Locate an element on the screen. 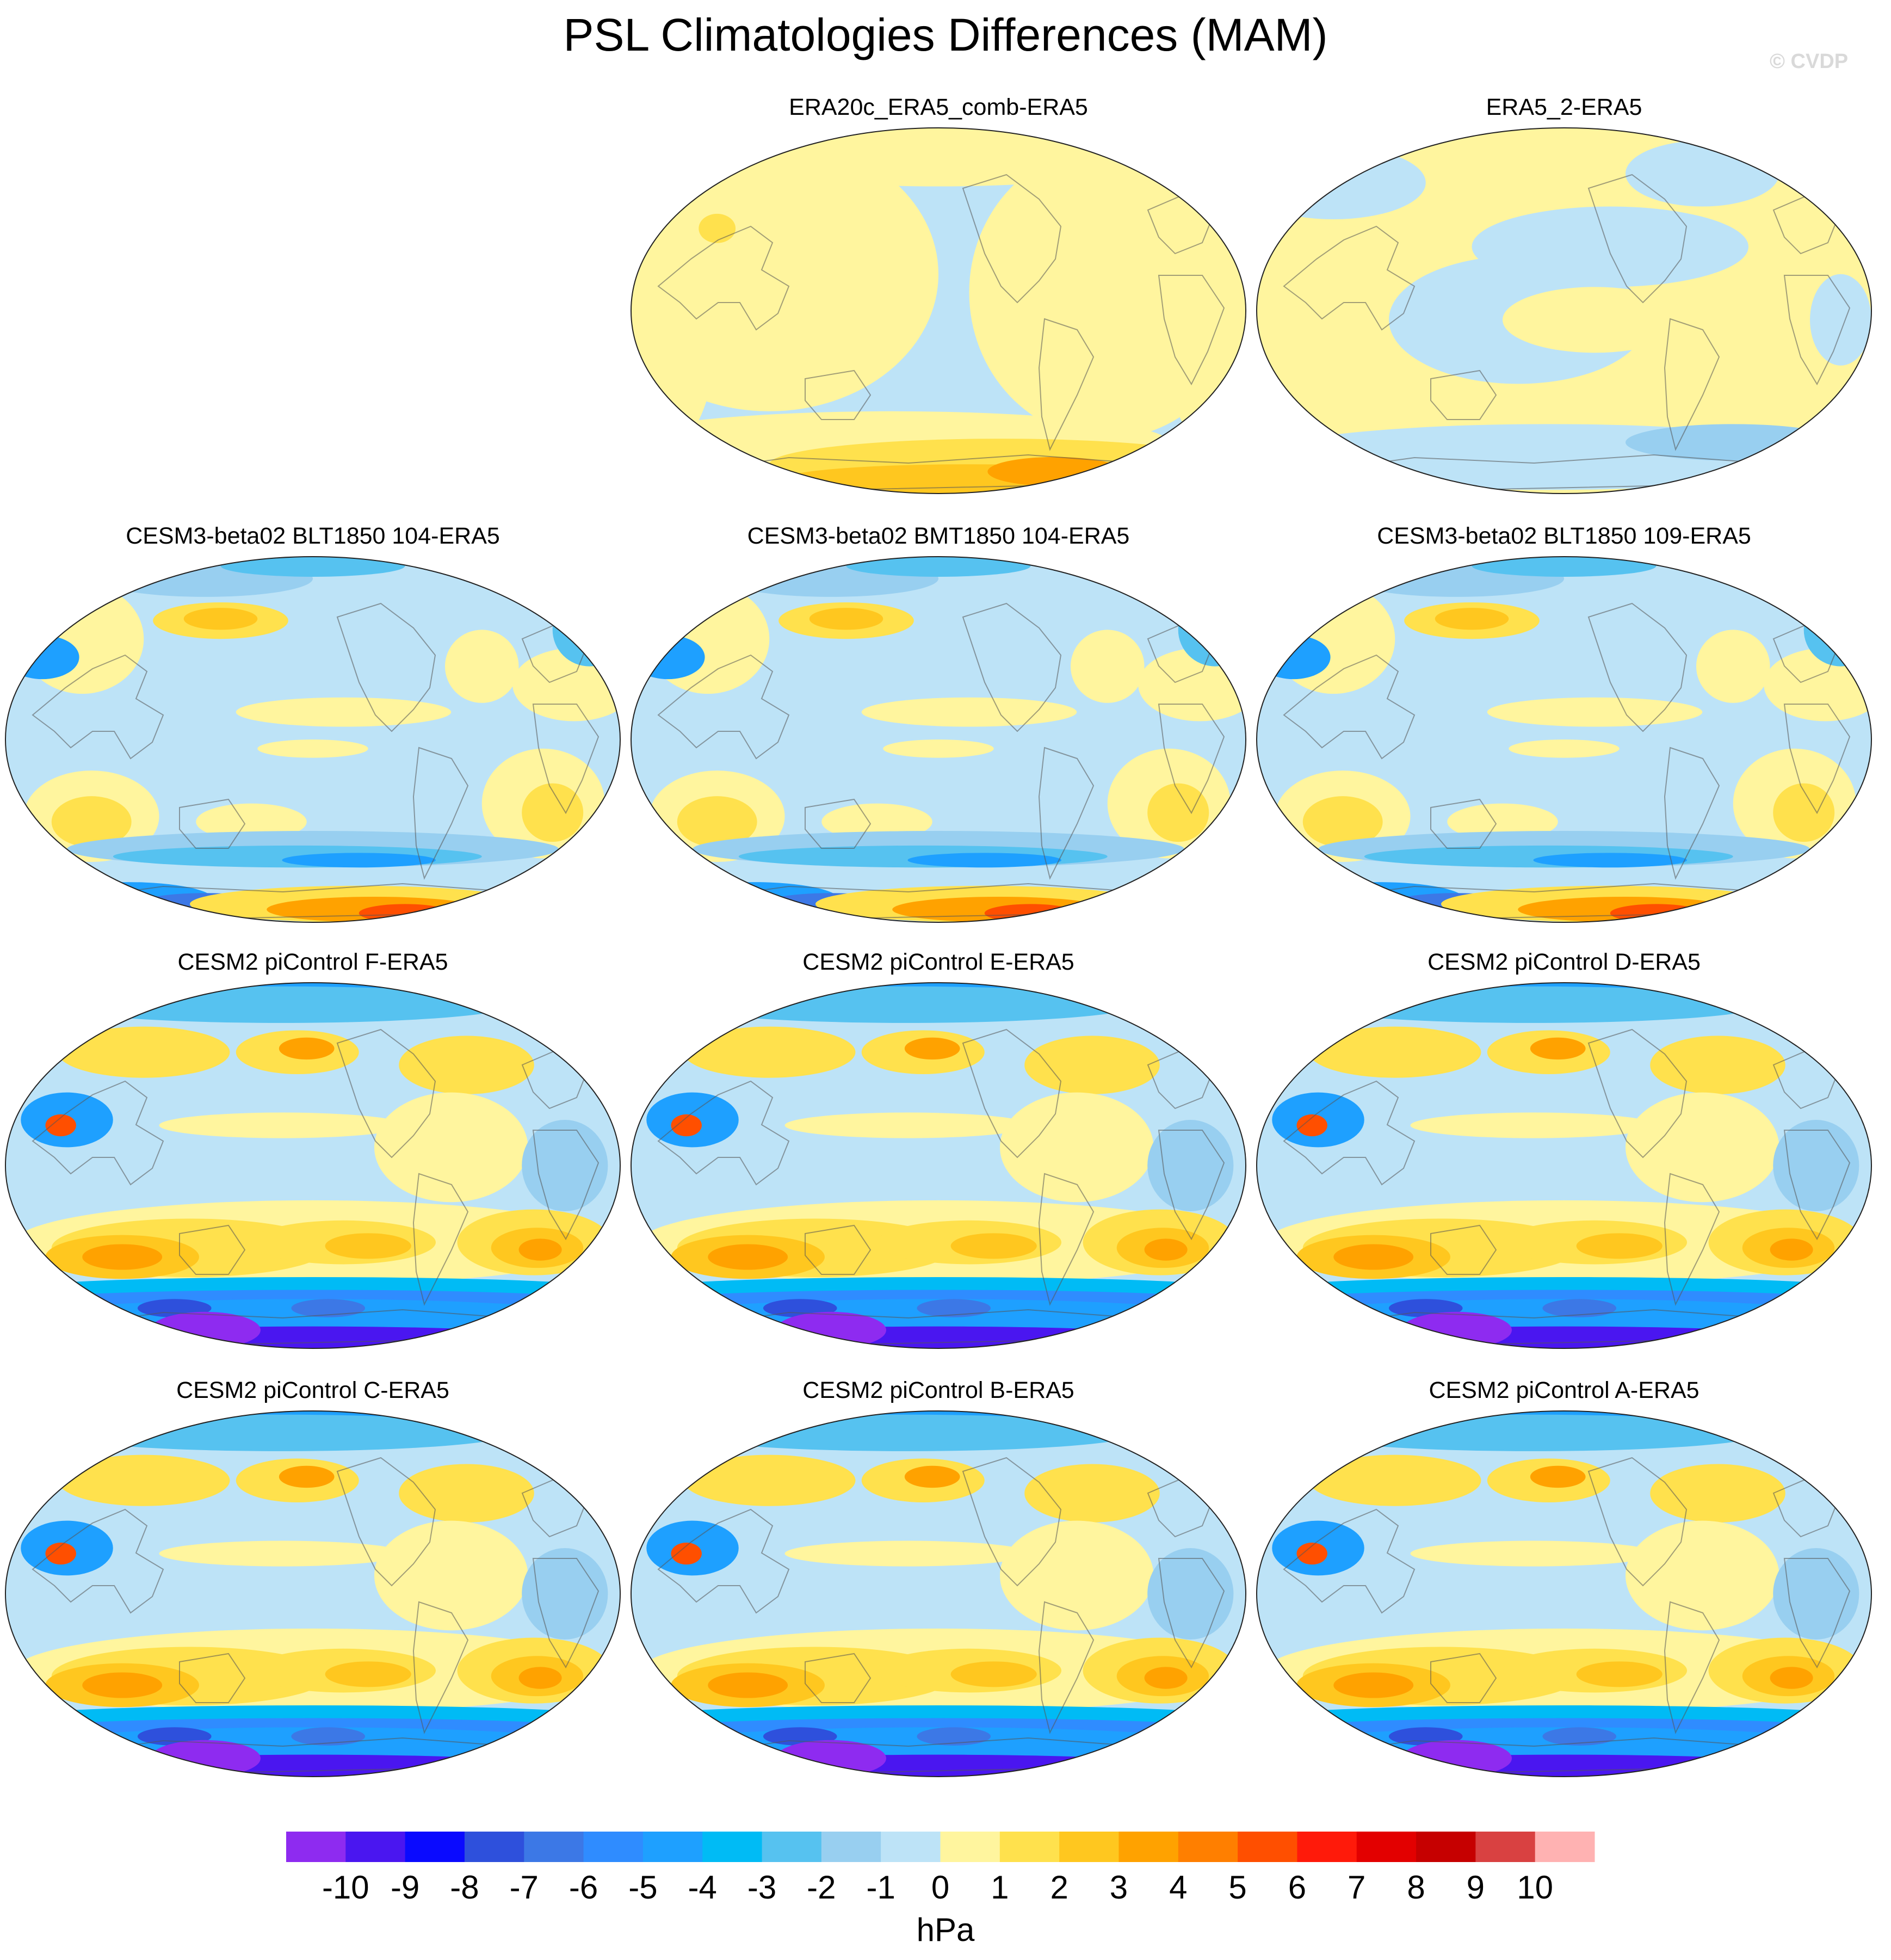 This screenshot has width=1891, height=1960. colorbar-tick-label: -2 is located at coordinates (821, 1887).